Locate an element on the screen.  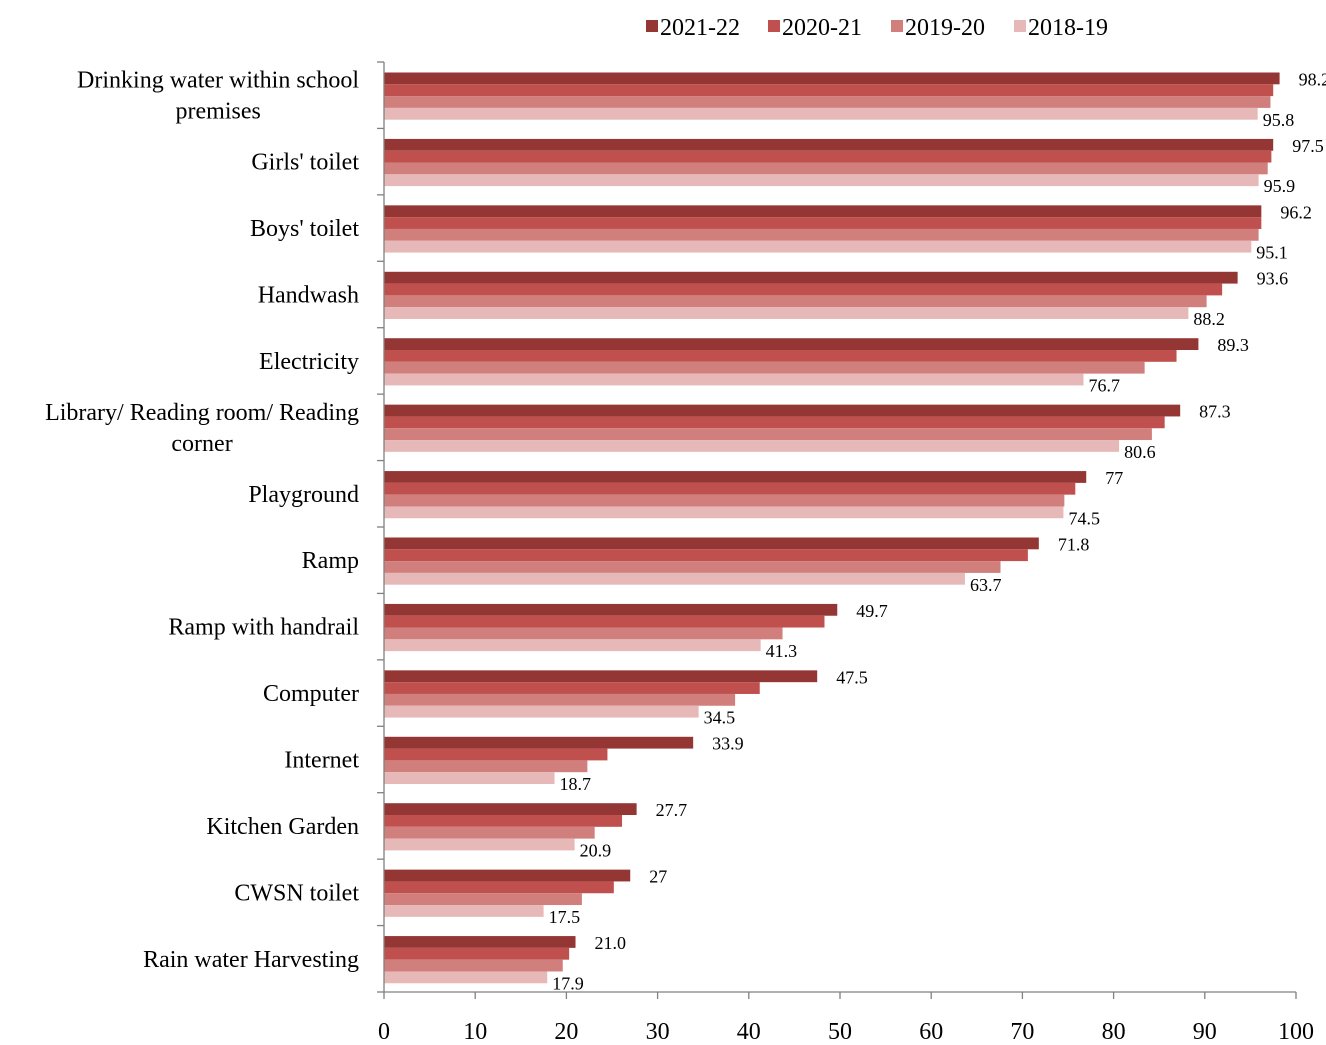
data-label-2018-19-2: 95.9 is located at coordinates (1280, 186).